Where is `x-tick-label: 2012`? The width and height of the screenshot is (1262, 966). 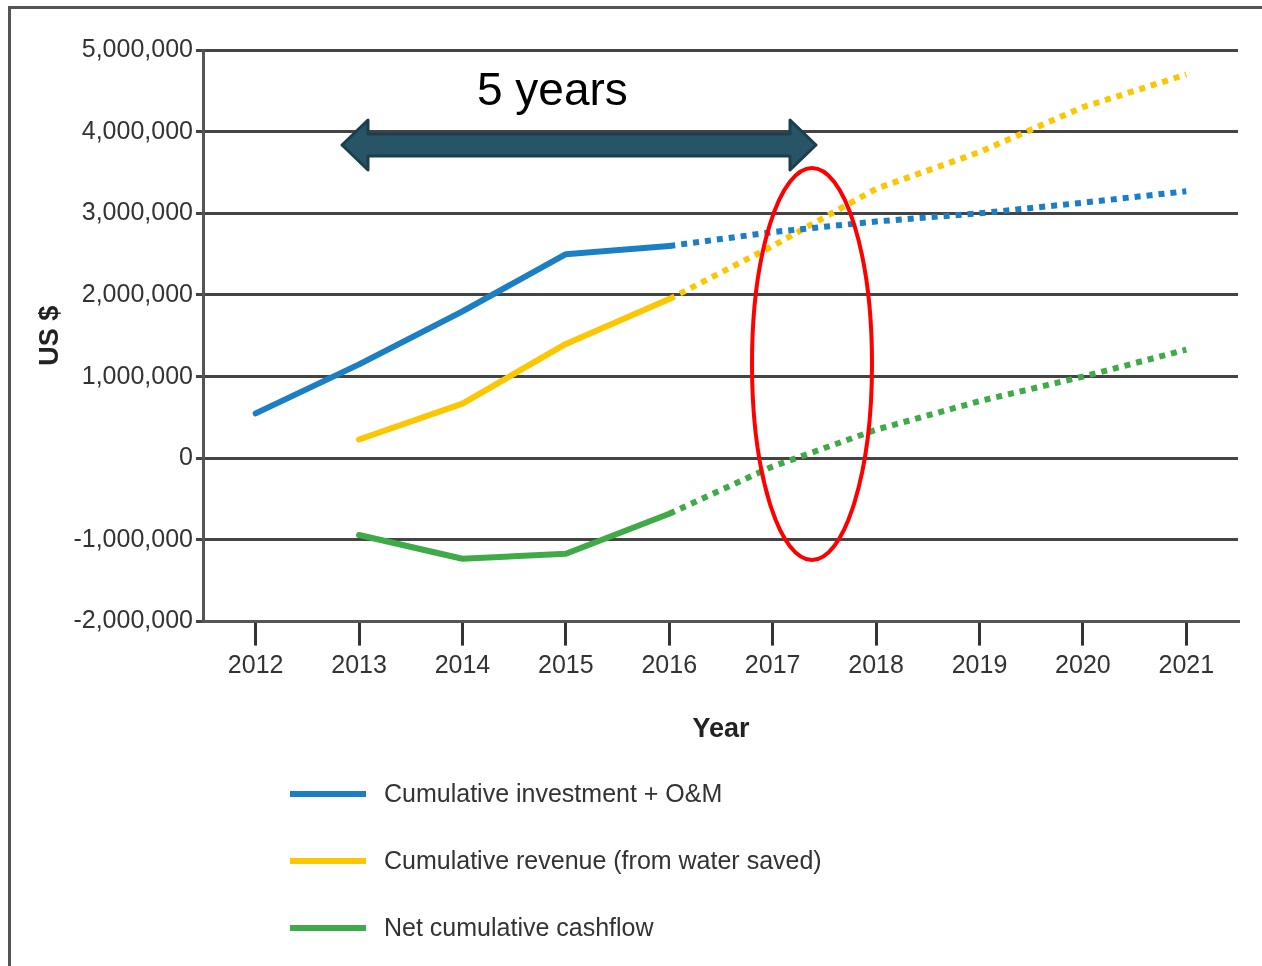 x-tick-label: 2012 is located at coordinates (255, 664).